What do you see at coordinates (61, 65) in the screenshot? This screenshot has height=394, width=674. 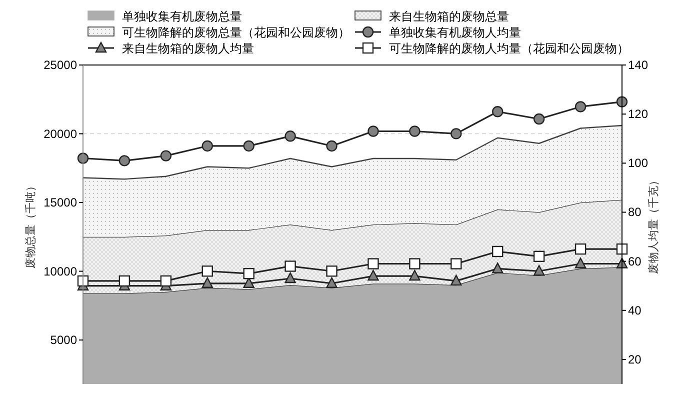 I see `y-tick-label: 25000` at bounding box center [61, 65].